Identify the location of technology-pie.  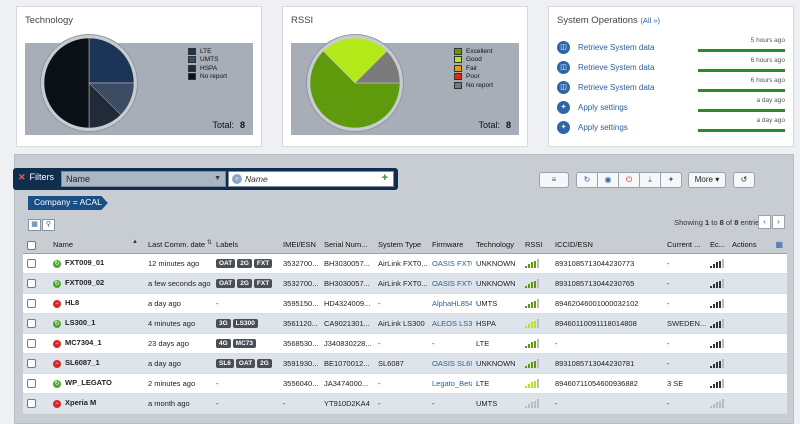
(89, 83).